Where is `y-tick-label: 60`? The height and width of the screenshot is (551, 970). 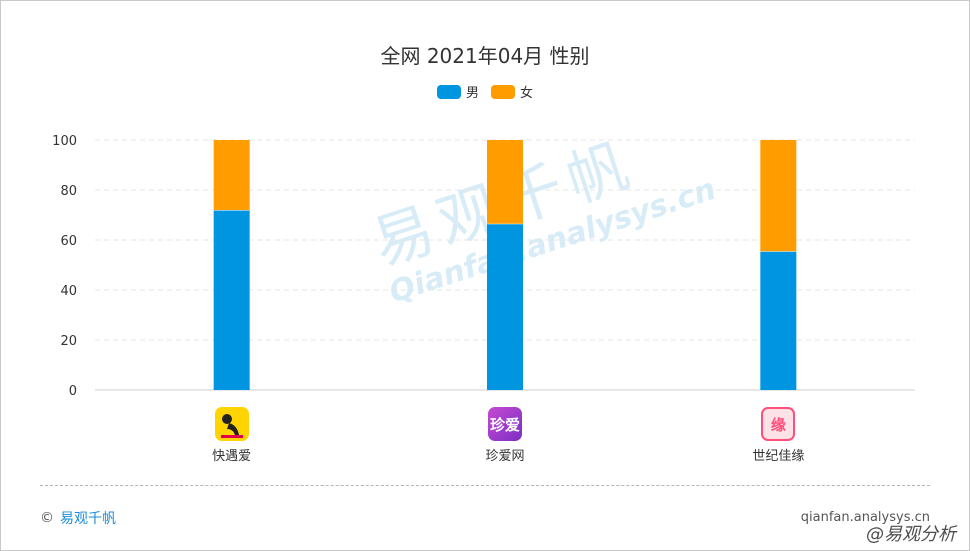 y-tick-label: 60 is located at coordinates (68, 241).